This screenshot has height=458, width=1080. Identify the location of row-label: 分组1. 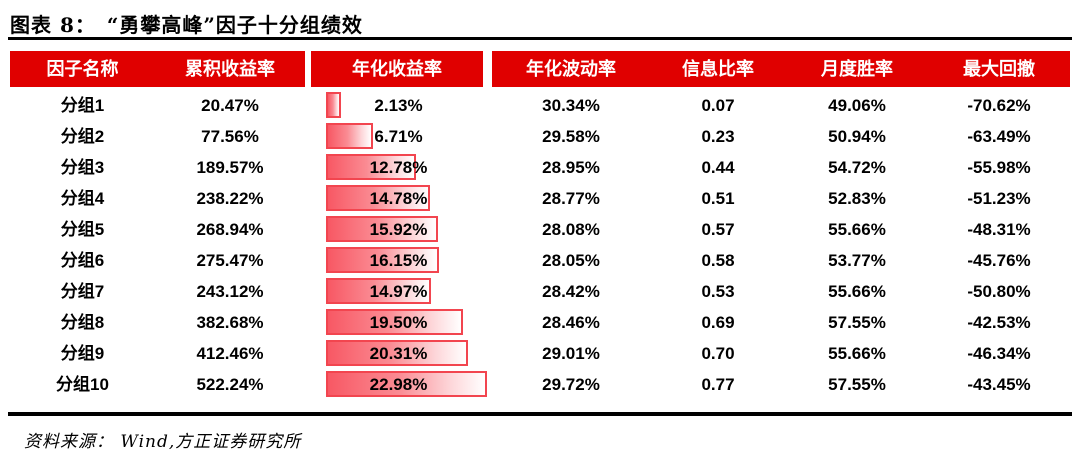
(82, 105).